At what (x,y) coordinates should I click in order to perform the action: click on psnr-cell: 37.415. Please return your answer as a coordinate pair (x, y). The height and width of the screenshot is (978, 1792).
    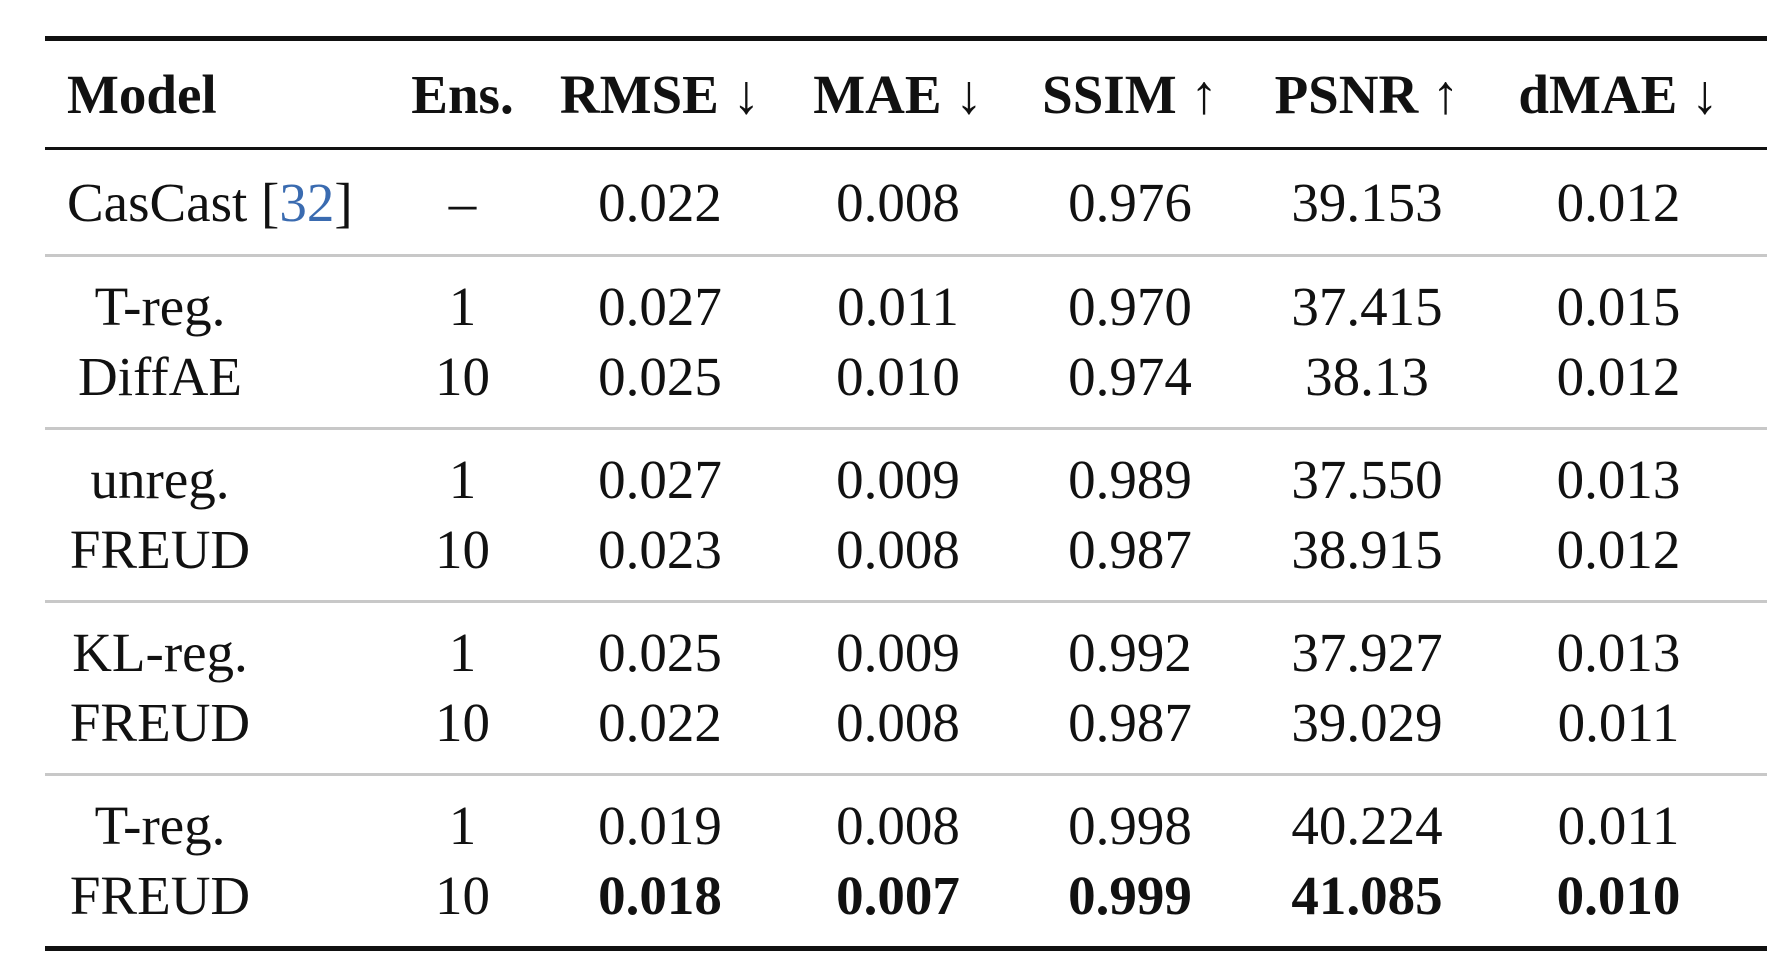
    Looking at the image, I should click on (1367, 306).